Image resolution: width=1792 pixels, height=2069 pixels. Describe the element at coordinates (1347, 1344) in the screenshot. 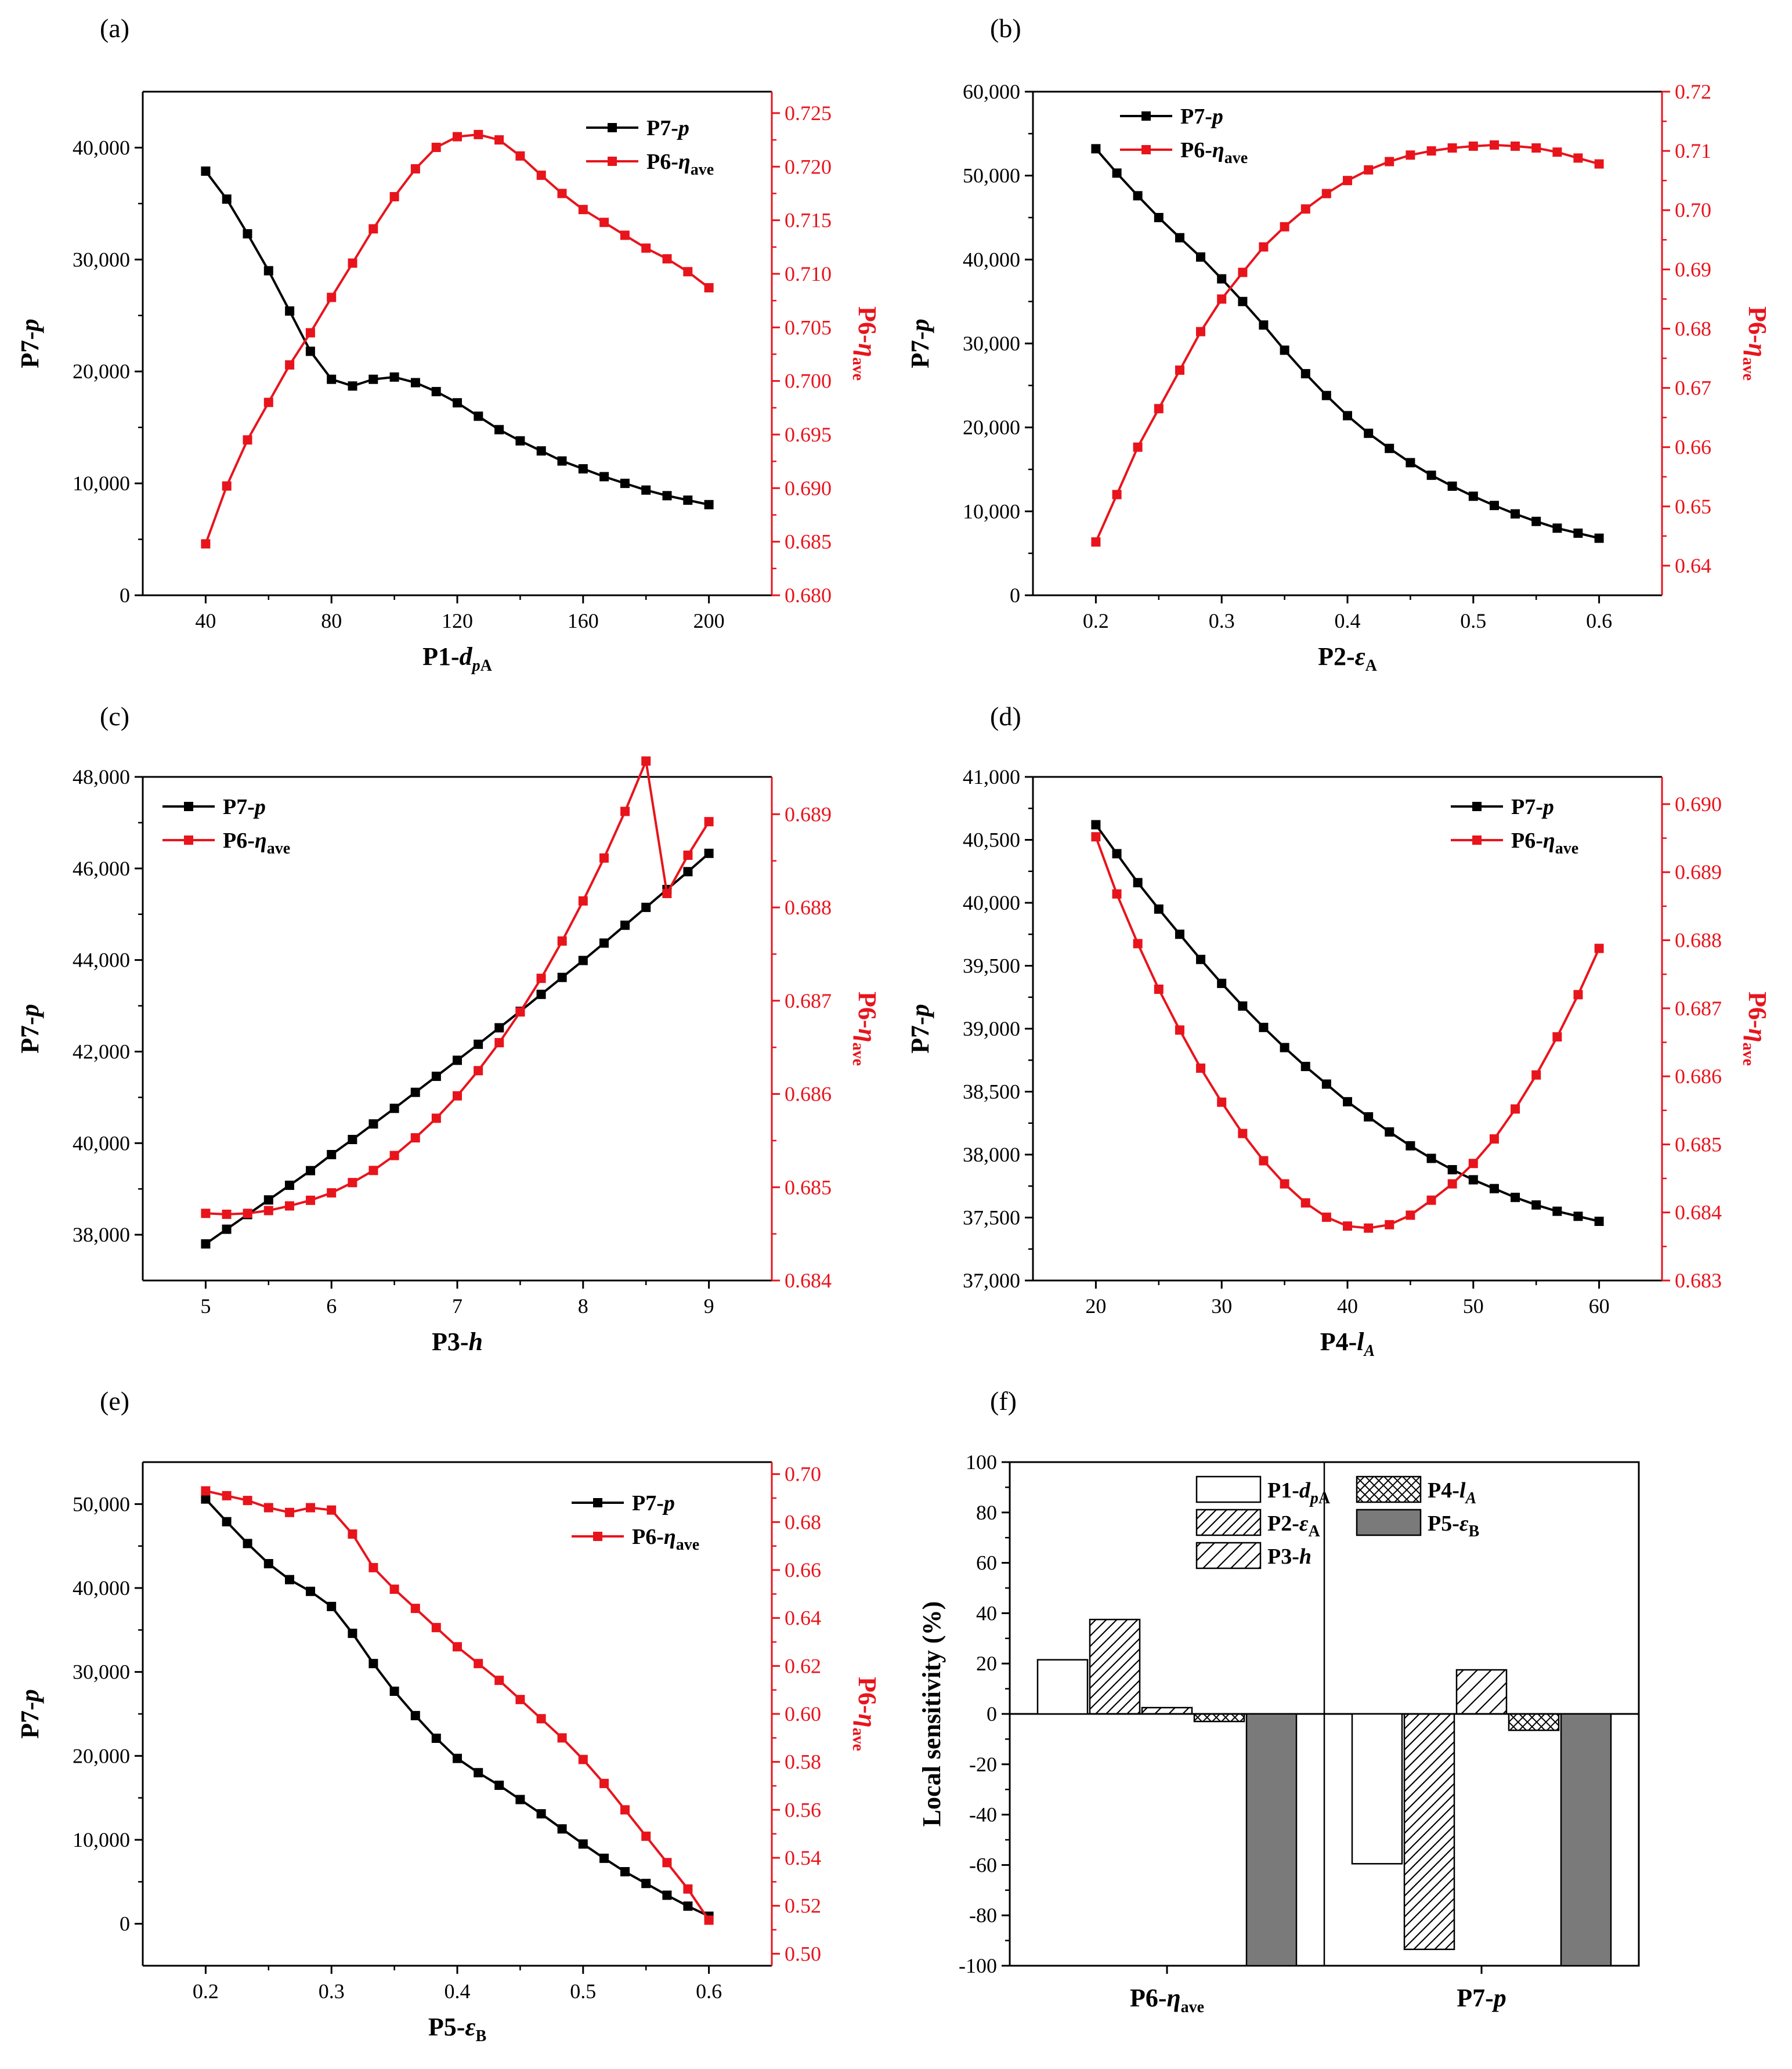

I see `x-axis-title: P4-lA` at that location.